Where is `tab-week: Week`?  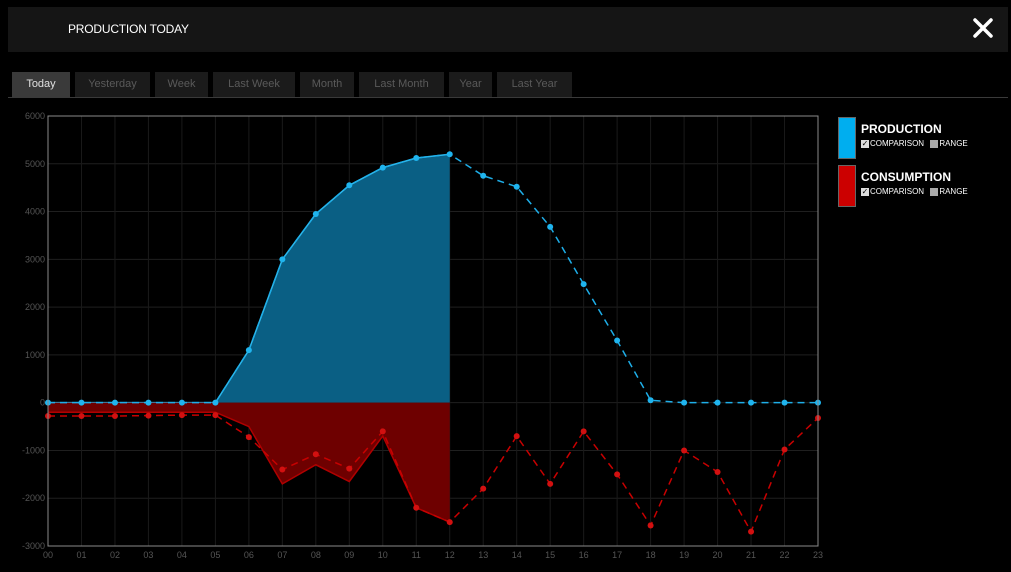 tab-week: Week is located at coordinates (181, 84).